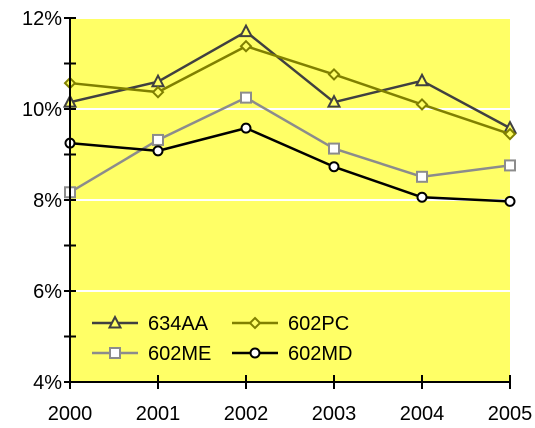 The height and width of the screenshot is (428, 535). I want to click on legend-item-634AA: 634AA, so click(150, 324).